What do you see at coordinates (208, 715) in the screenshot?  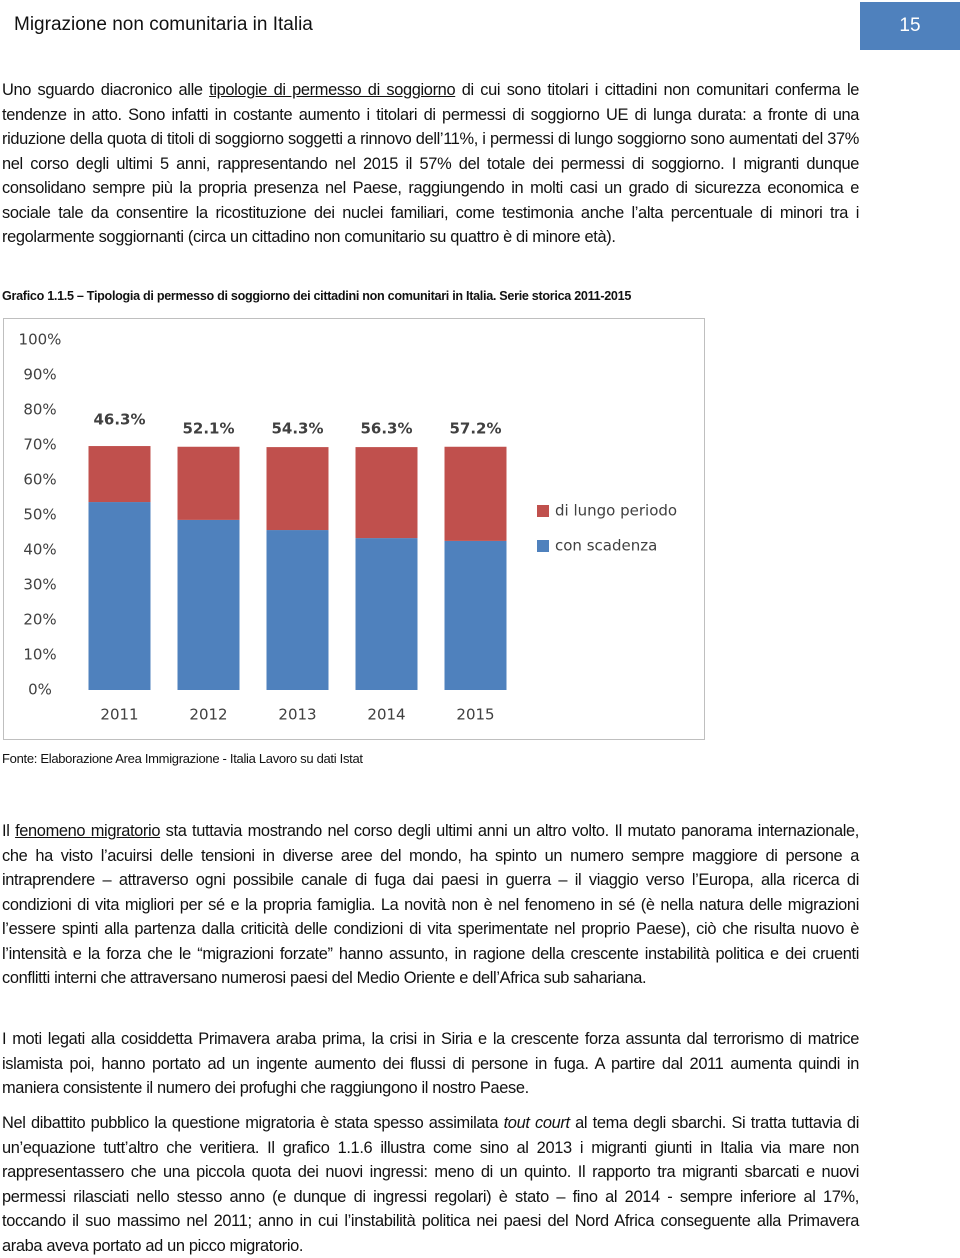 I see `x-tick-label: 2012` at bounding box center [208, 715].